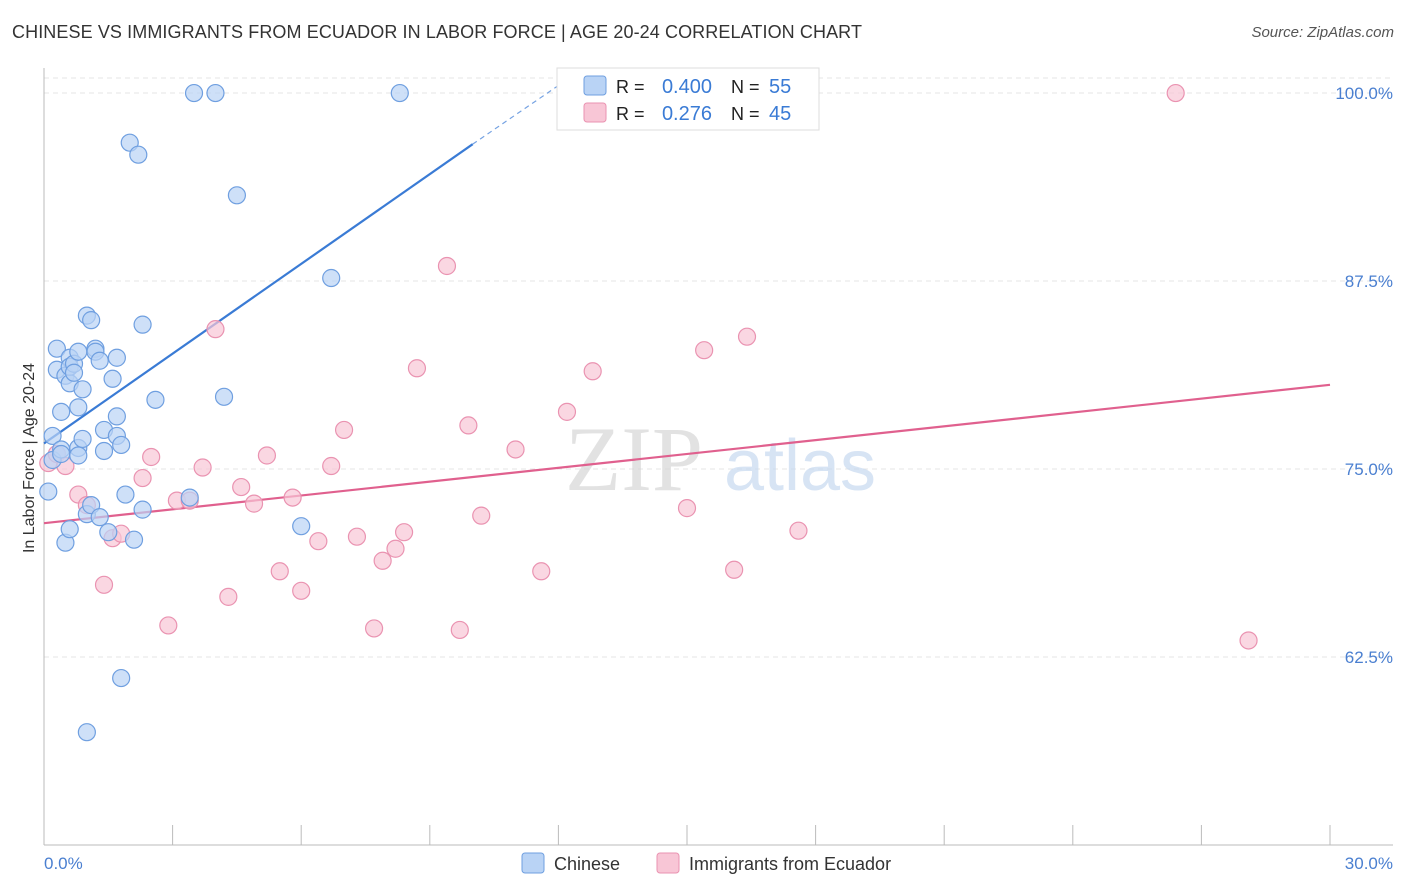 The width and height of the screenshot is (1406, 892). What do you see at coordinates (258, 294) in the screenshot?
I see `trend-line-chinese` at bounding box center [258, 294].